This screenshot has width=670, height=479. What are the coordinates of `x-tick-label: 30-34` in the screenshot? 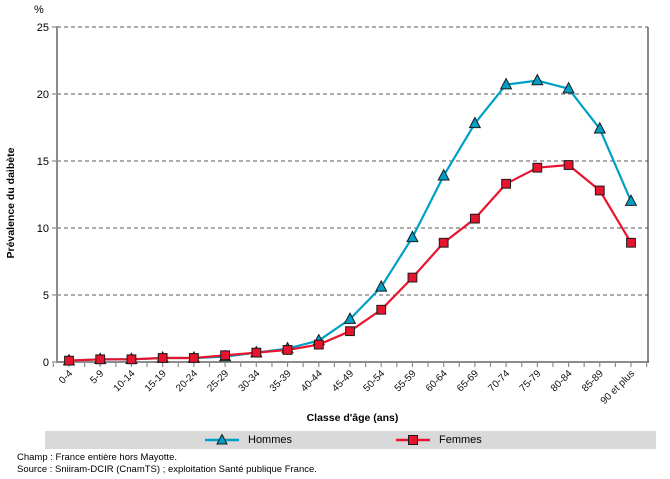 It's located at (250, 381).